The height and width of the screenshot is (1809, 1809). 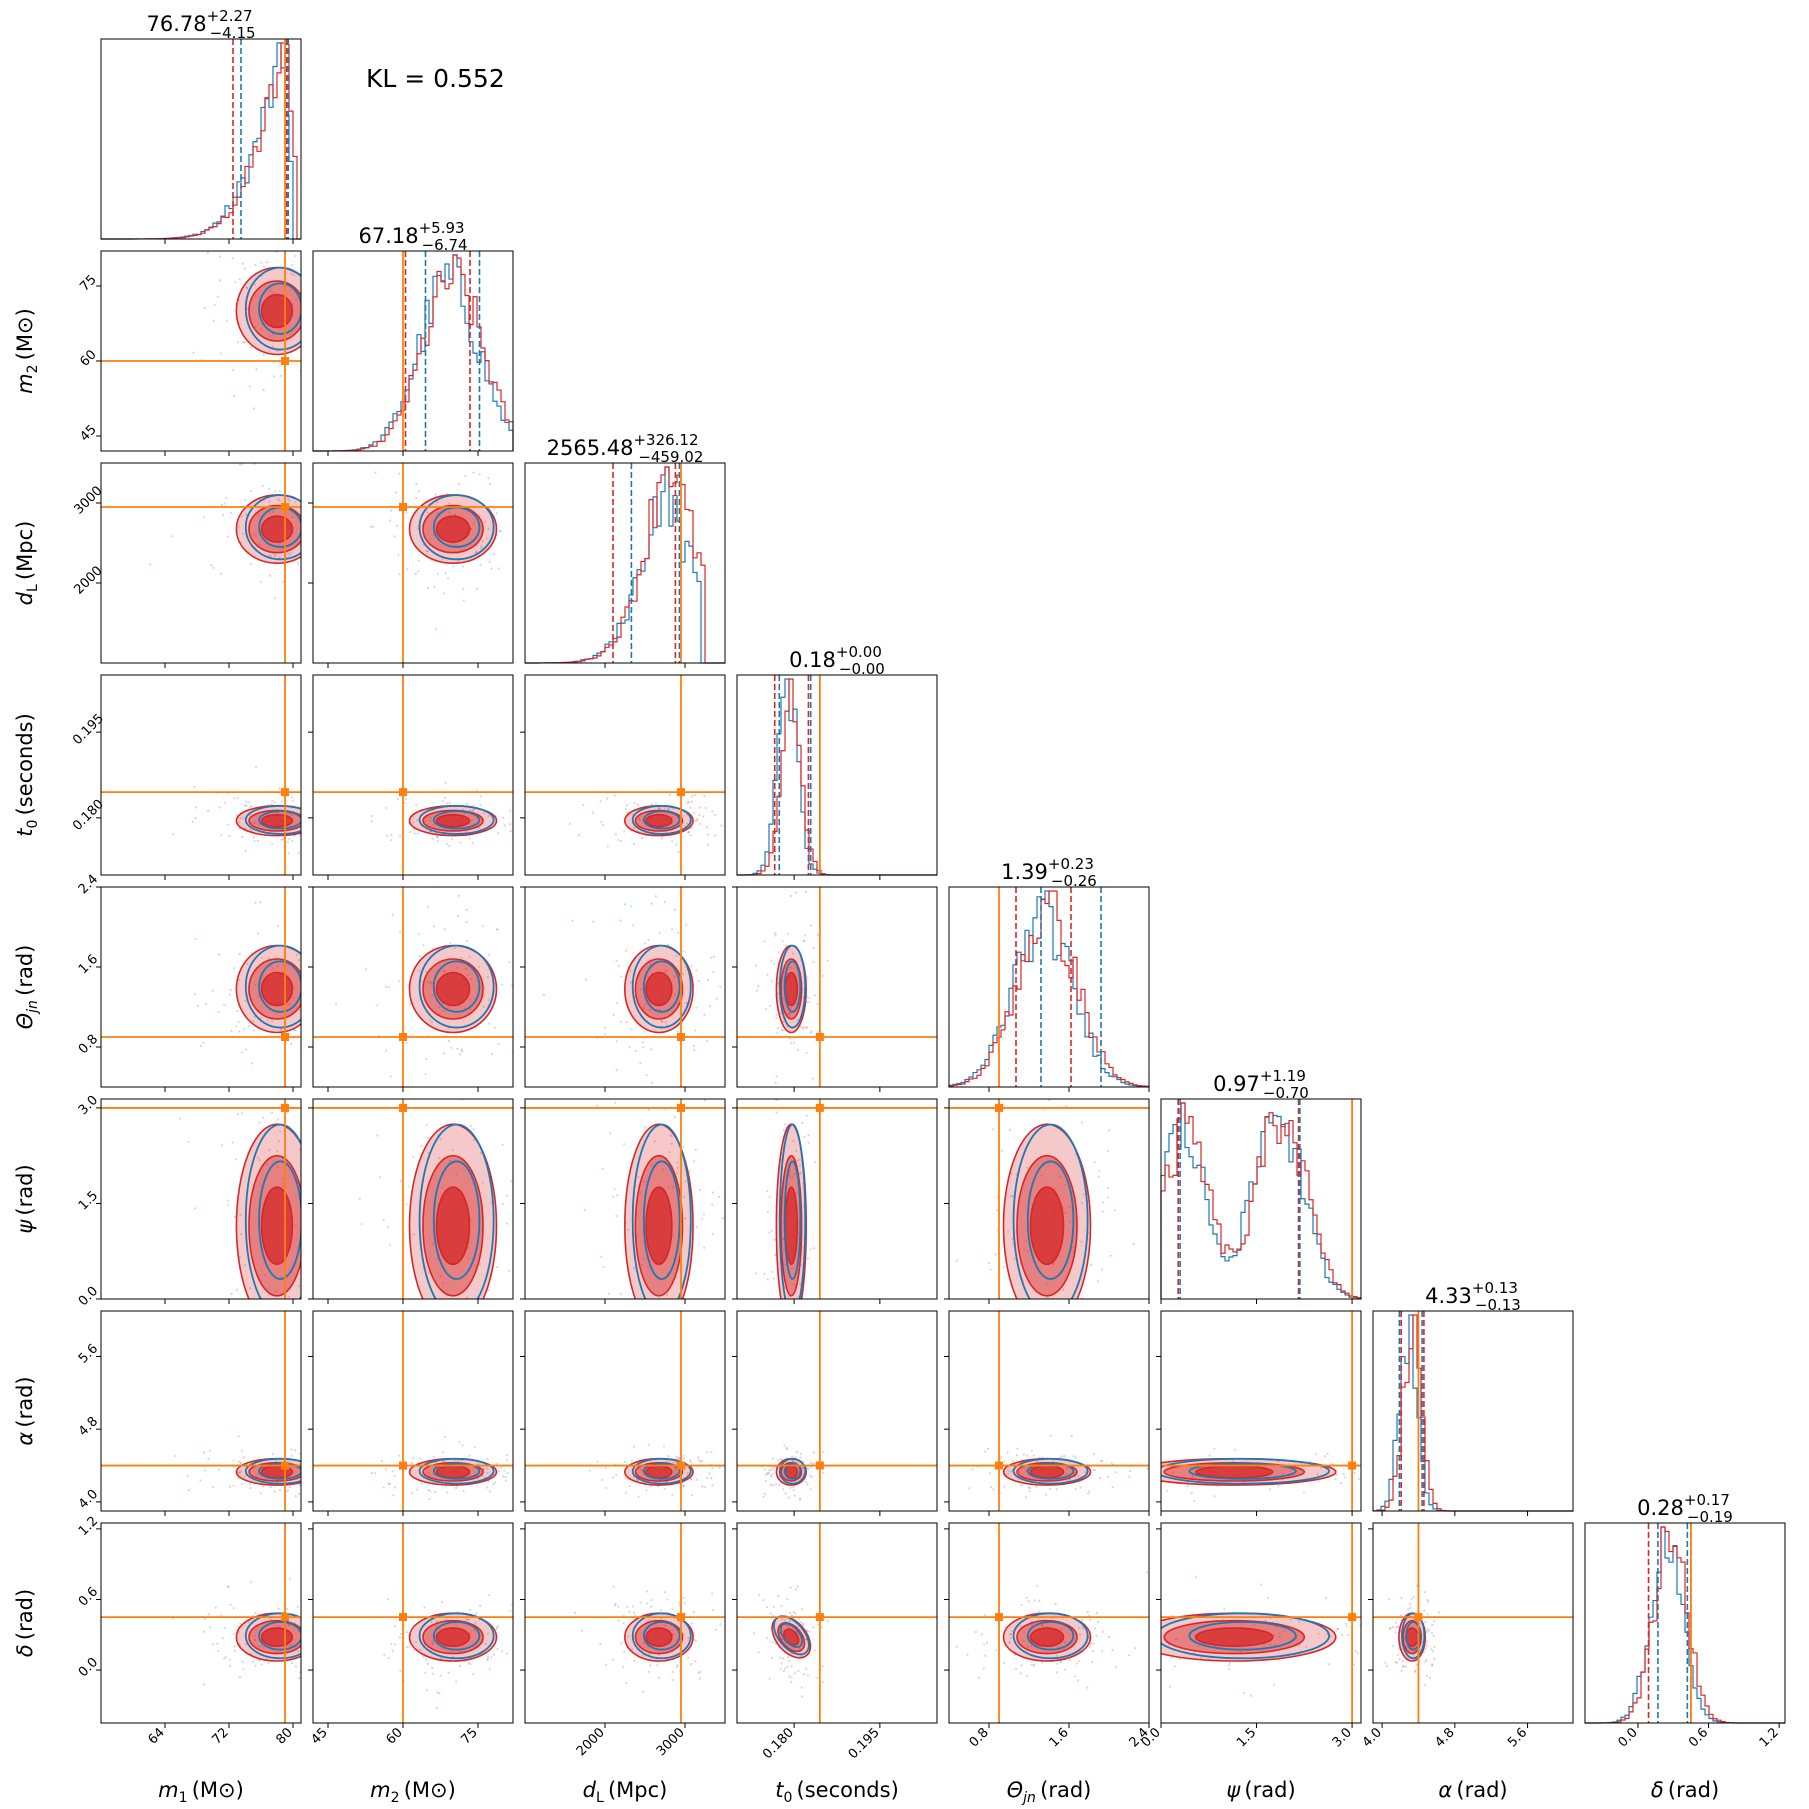 I want to click on density-contour-blue, so click(x=456, y=986).